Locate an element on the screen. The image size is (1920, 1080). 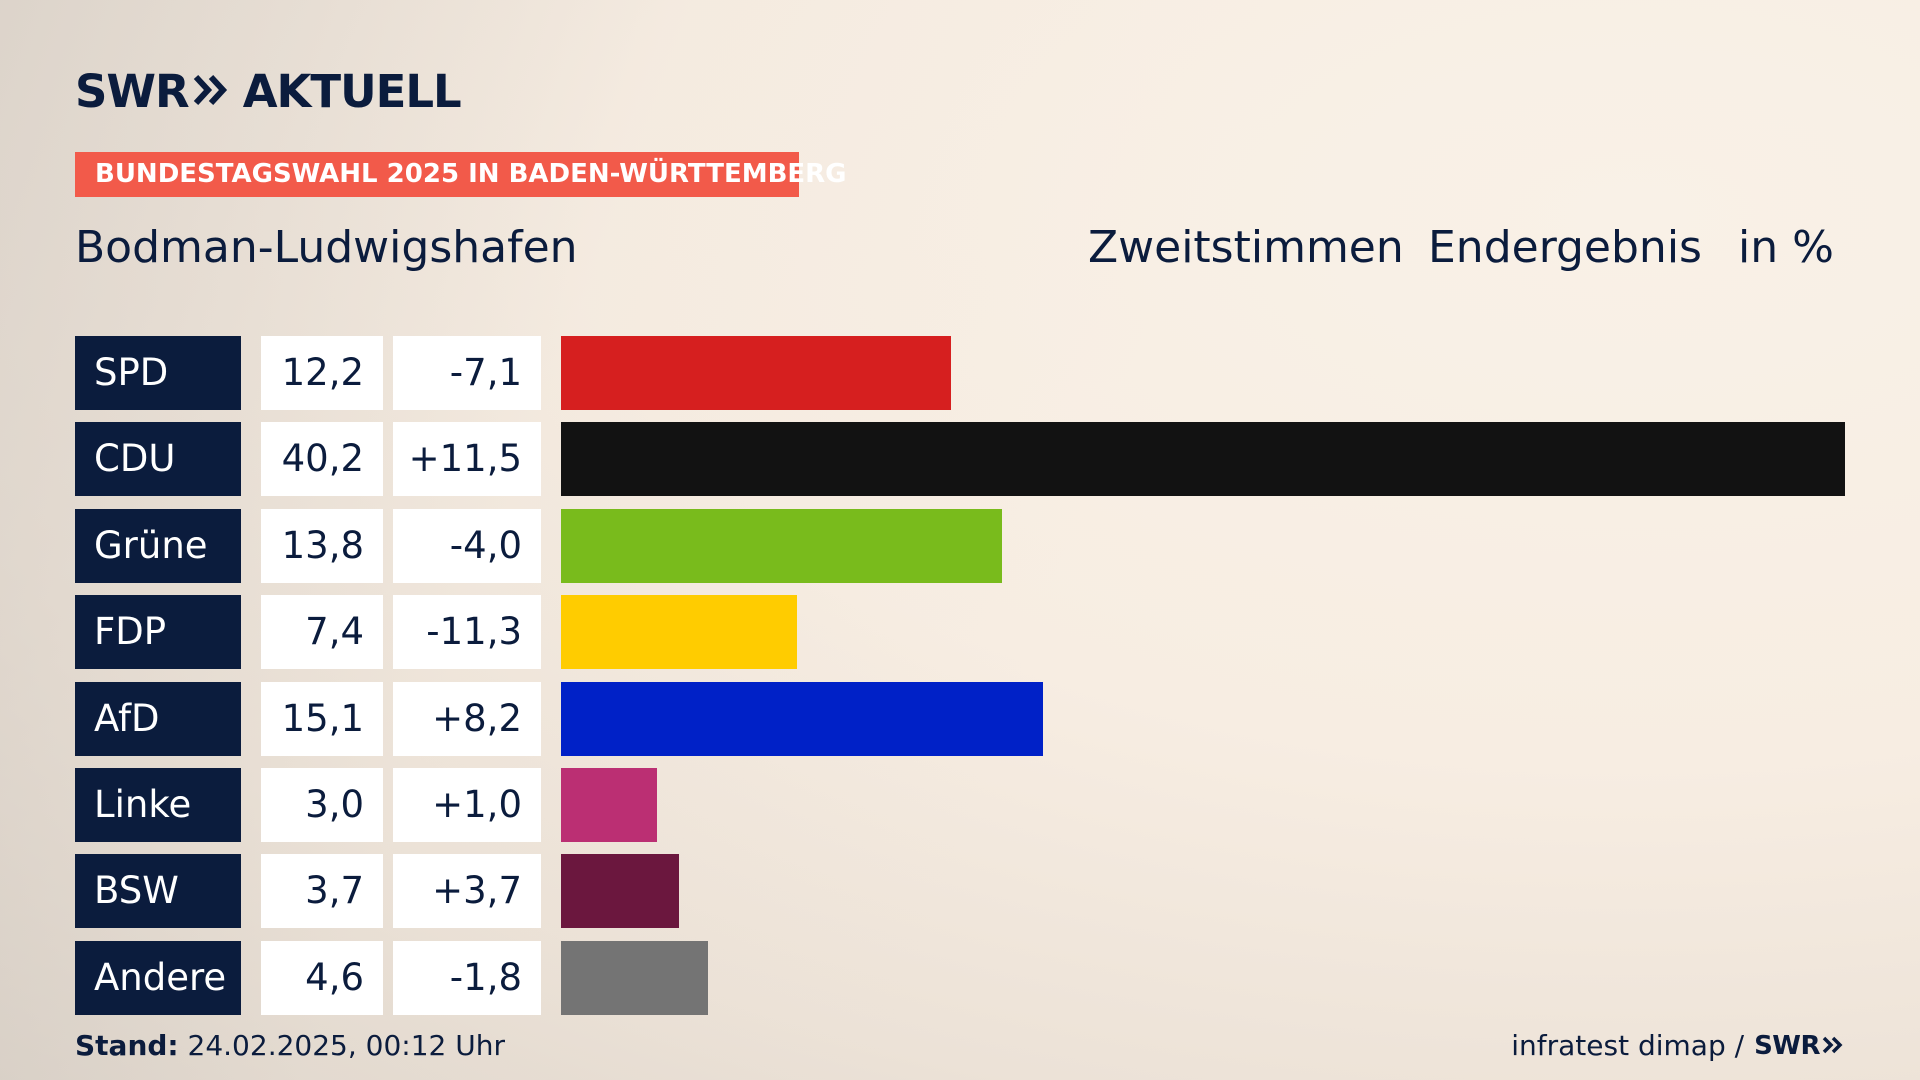
result-status-label: Endergebnis is located at coordinates (1565, 247).